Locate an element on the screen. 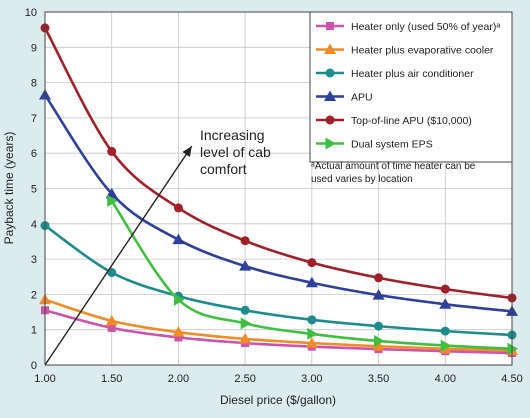  y-tick-label: 5 is located at coordinates (34, 190).